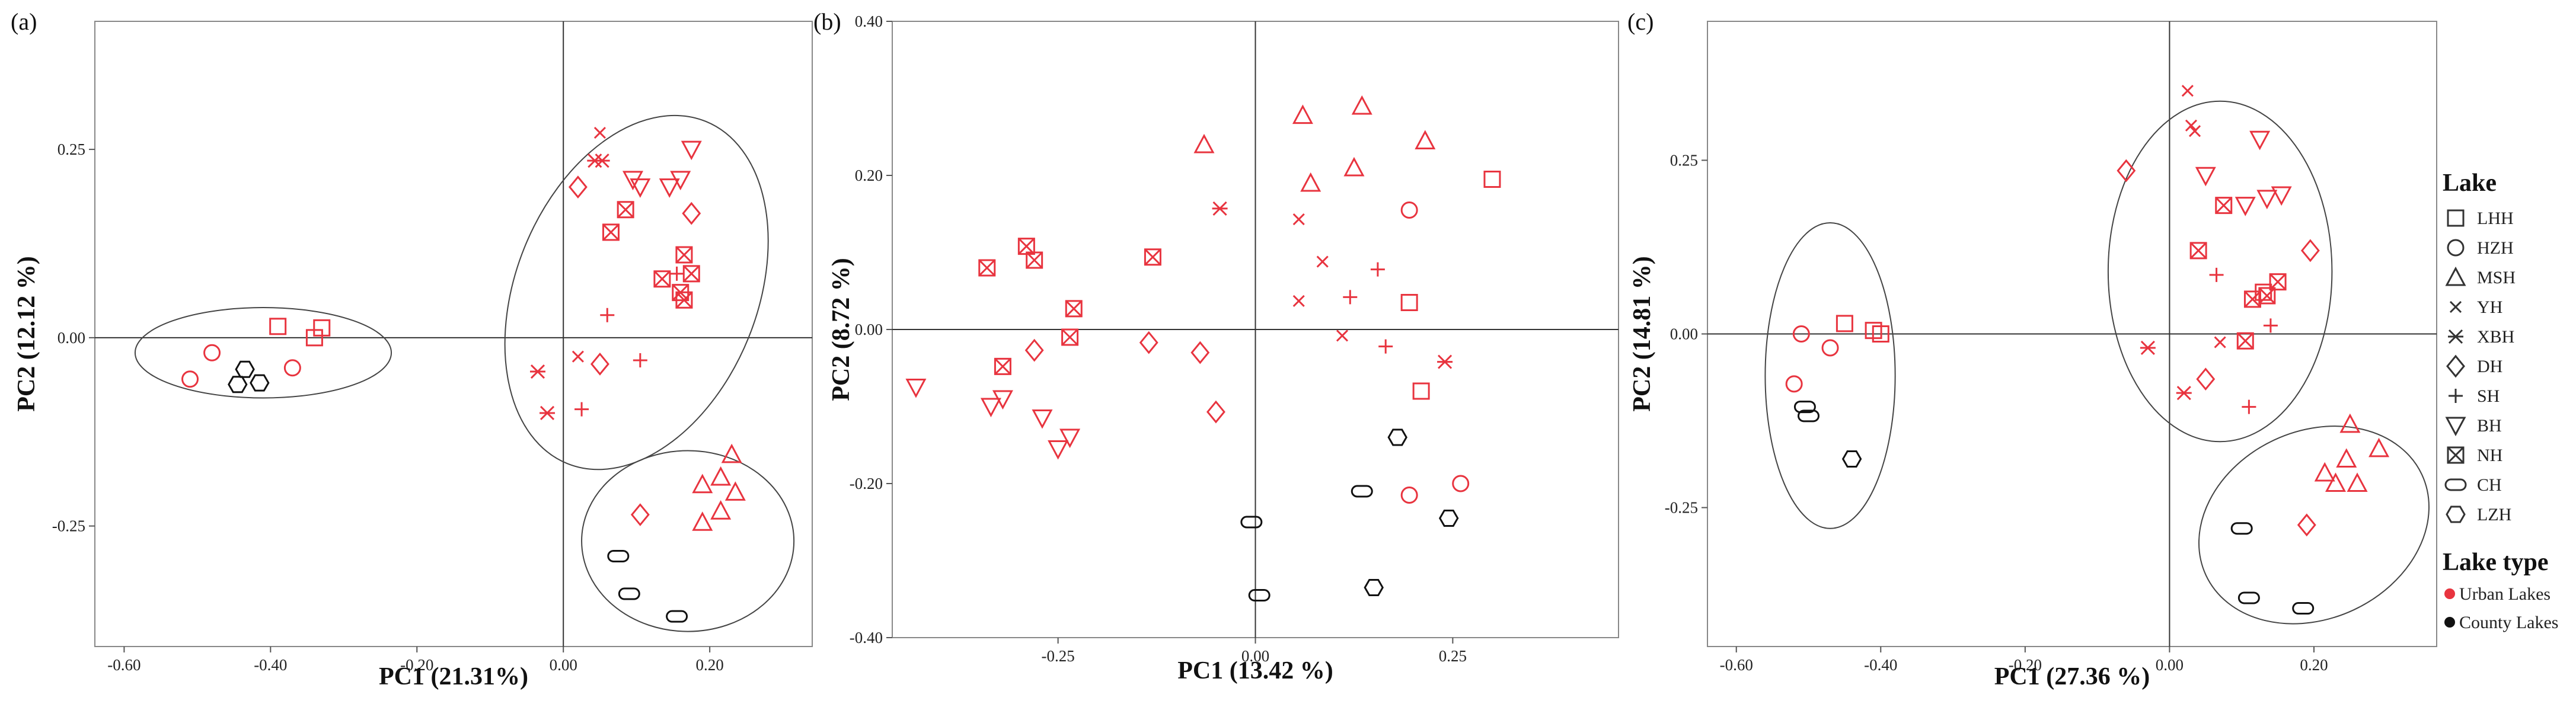  What do you see at coordinates (1255, 656) in the screenshot?
I see `x-tick-label: 0.00` at bounding box center [1255, 656].